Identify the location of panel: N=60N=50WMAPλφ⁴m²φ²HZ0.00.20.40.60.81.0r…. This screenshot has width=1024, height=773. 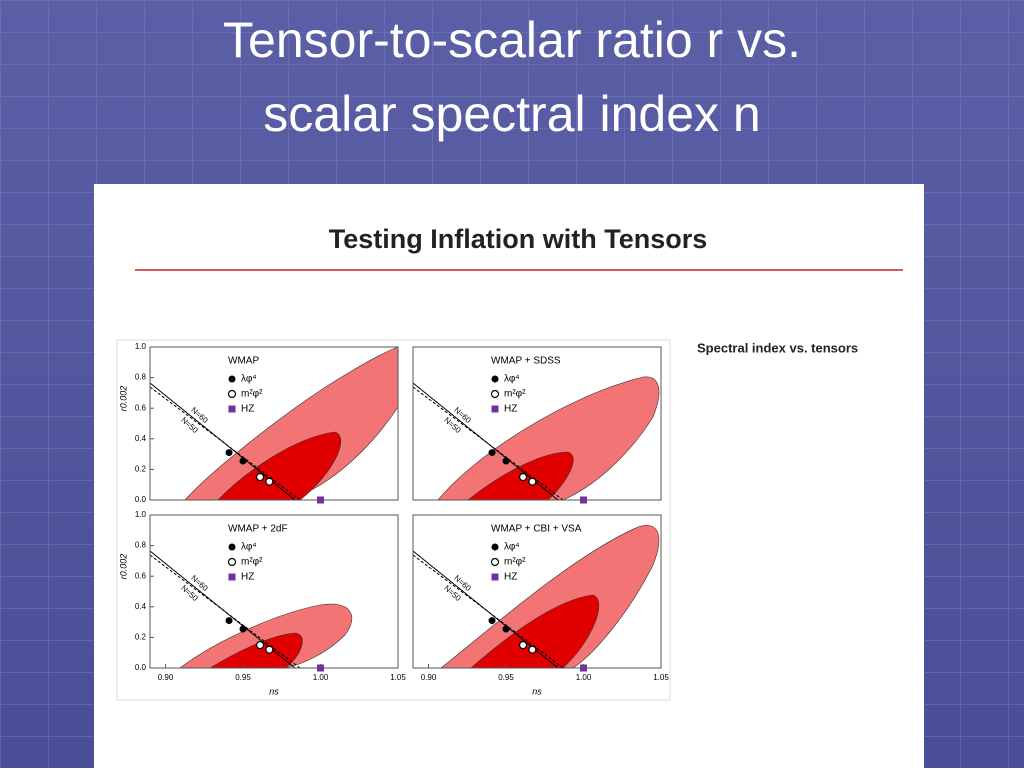
(258, 423).